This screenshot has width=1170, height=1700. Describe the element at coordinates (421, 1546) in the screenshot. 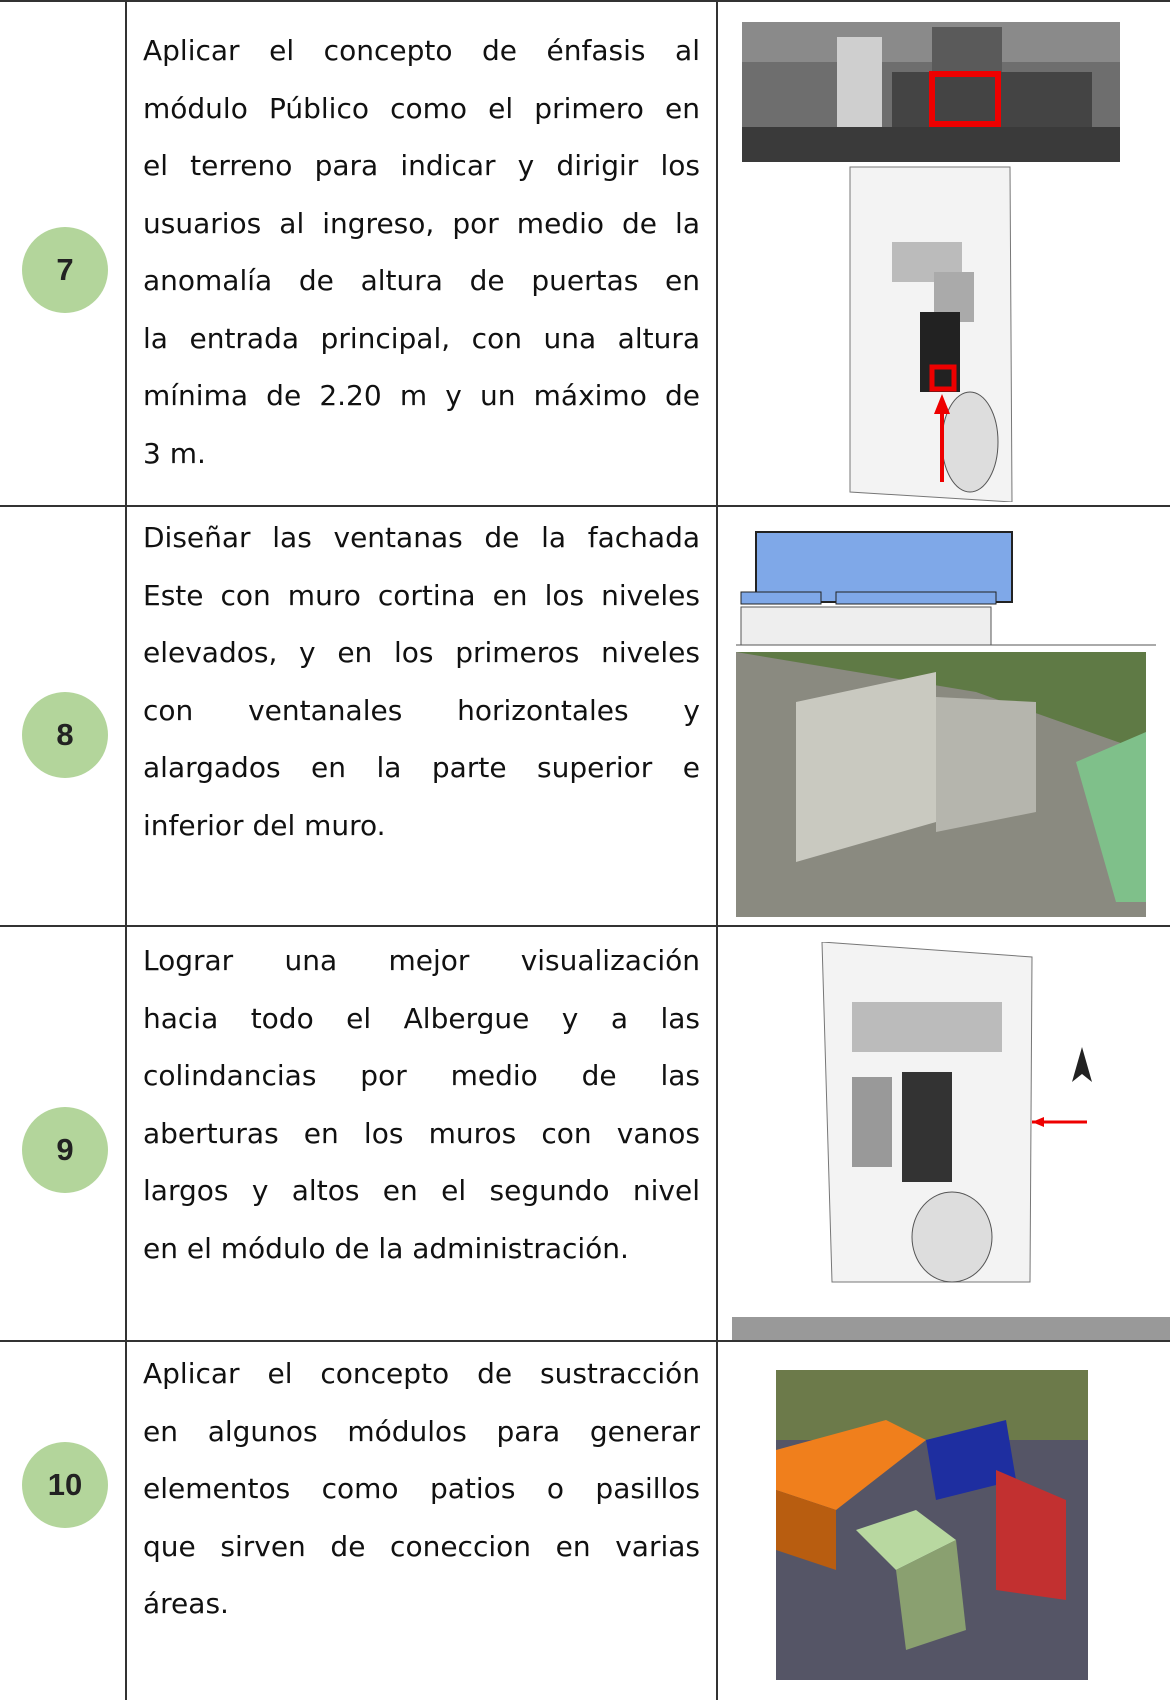

I see `text-line: que sirven de coneccion en varias` at that location.